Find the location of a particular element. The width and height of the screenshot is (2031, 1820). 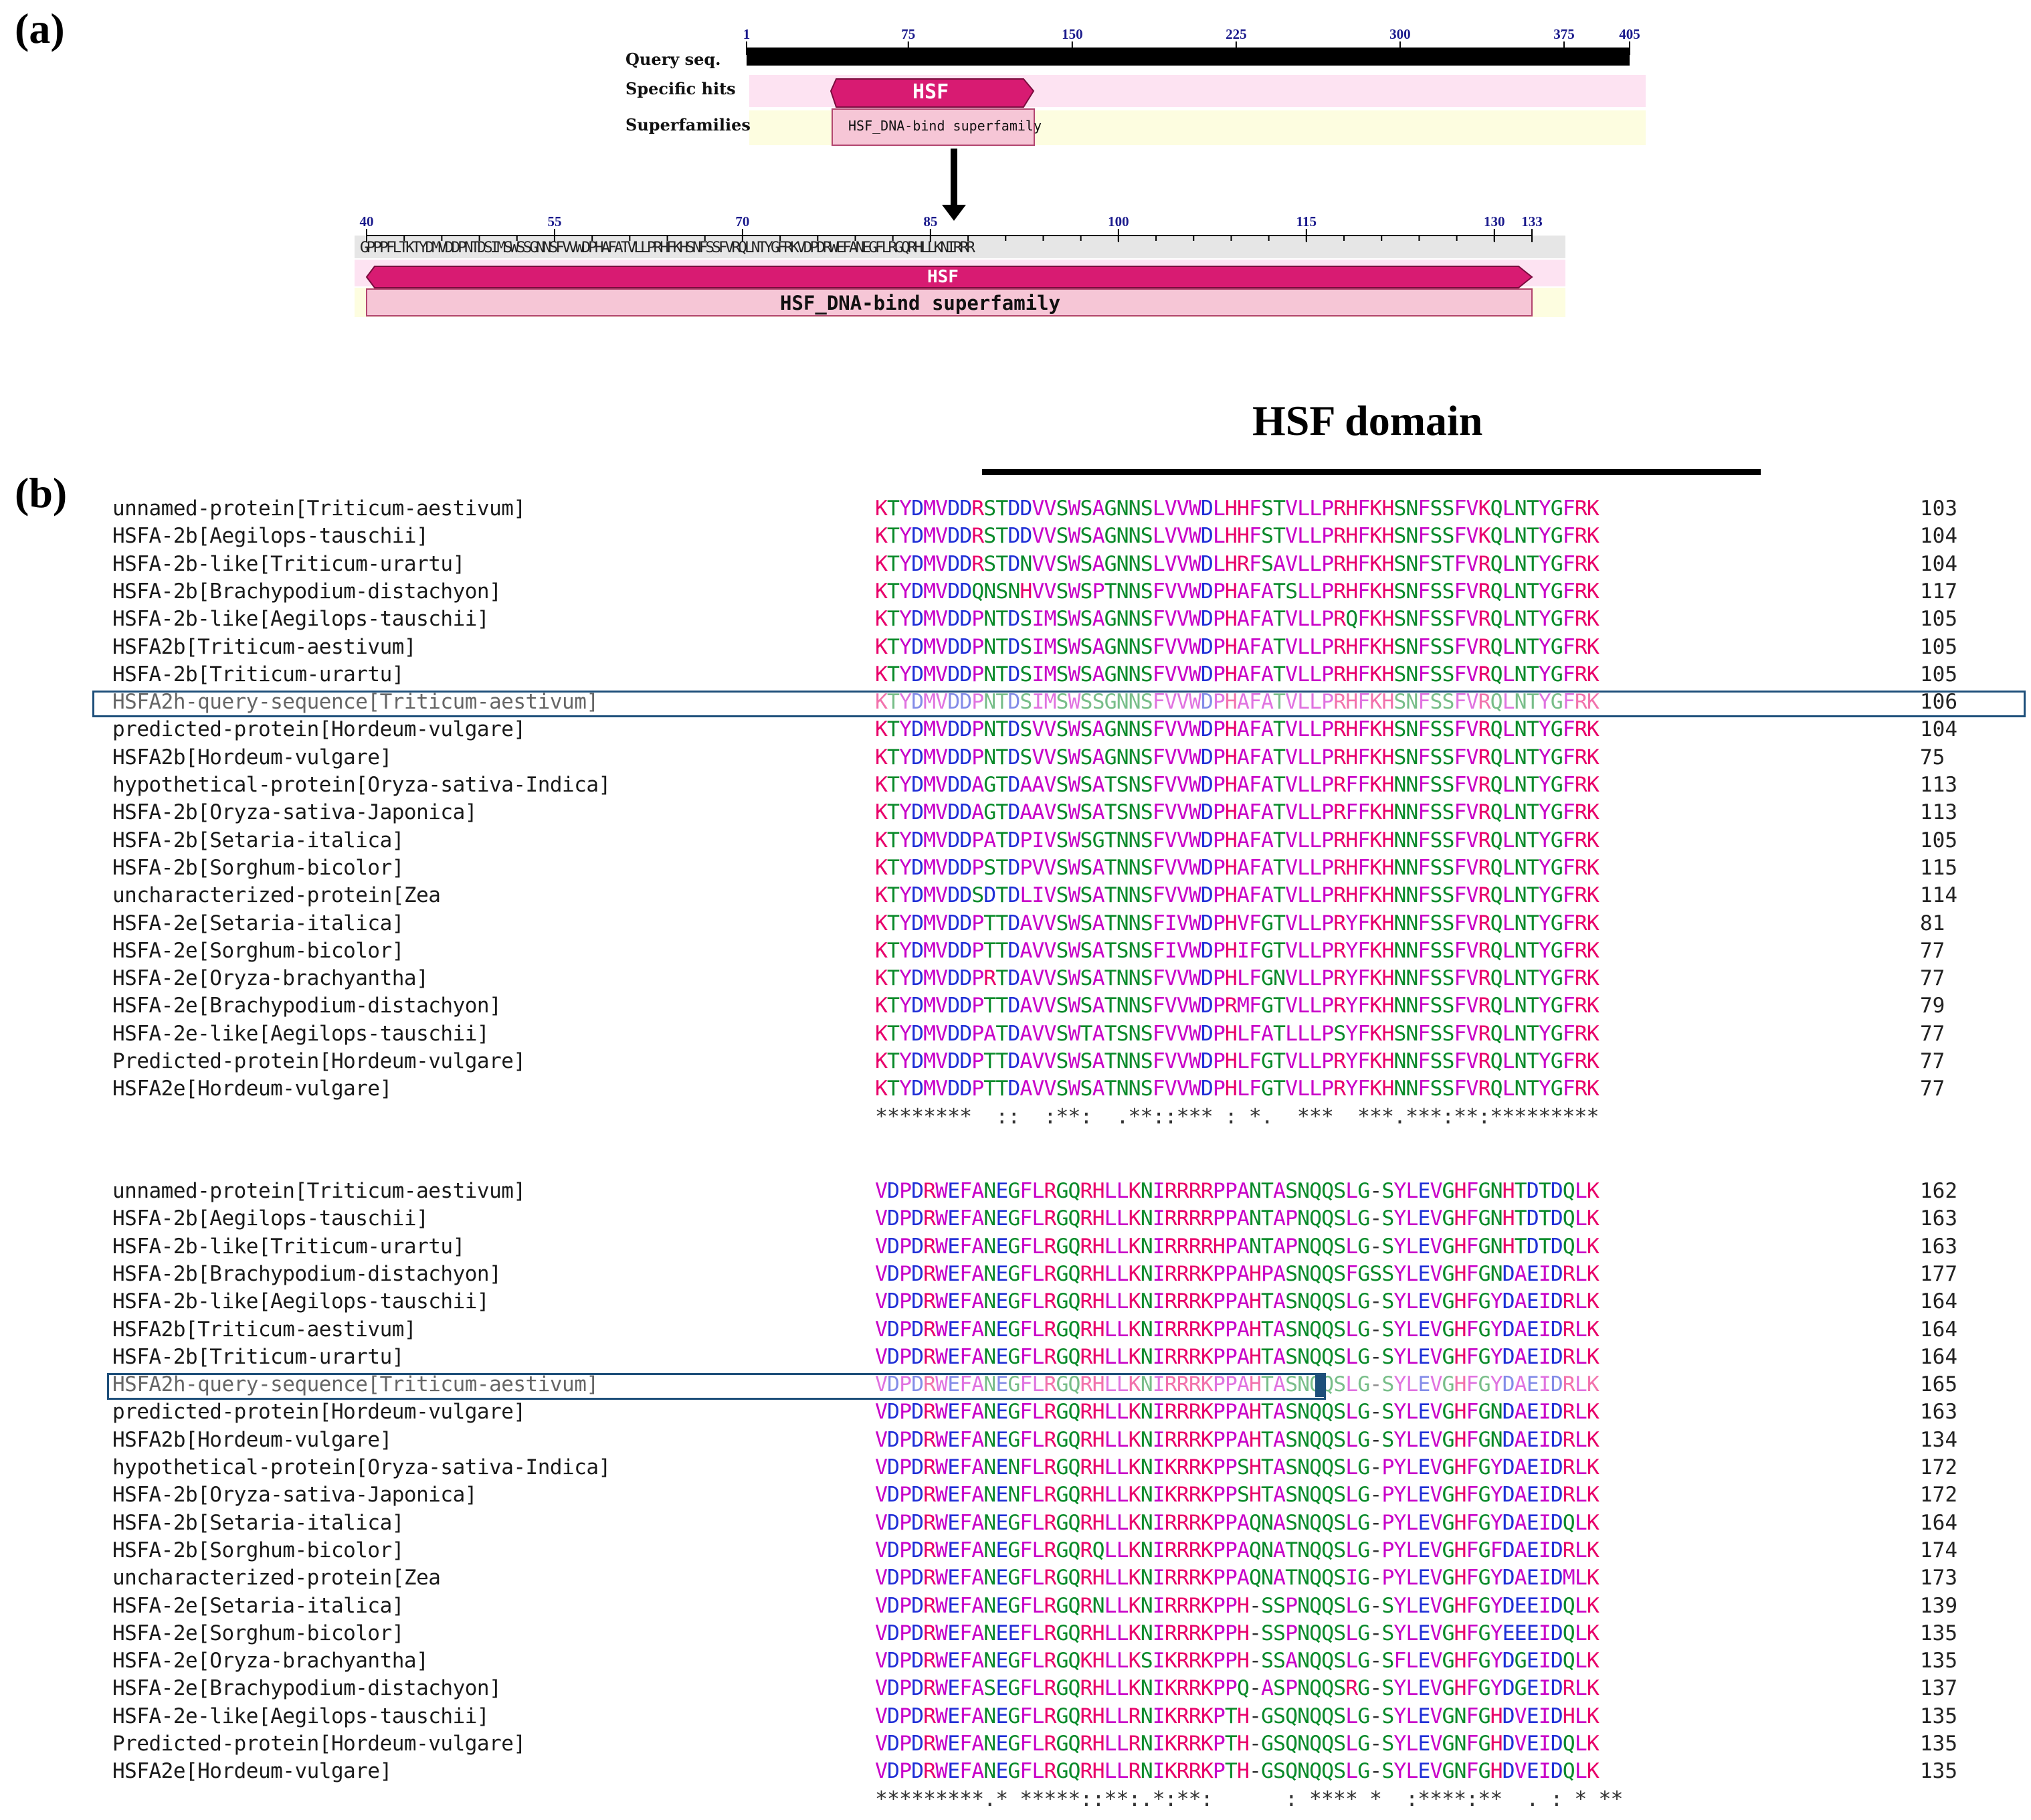

residue-position: 164 is located at coordinates (1938, 1329).